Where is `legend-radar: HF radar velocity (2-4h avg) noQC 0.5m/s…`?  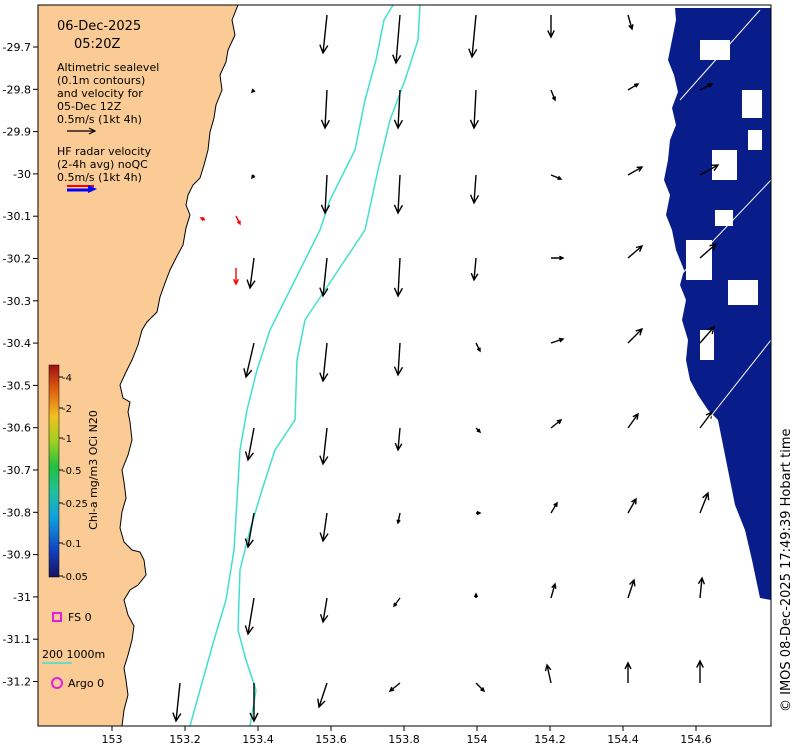
legend-radar: HF radar velocity (2-4h avg) noQC 0.5m/s… is located at coordinates (104, 169).